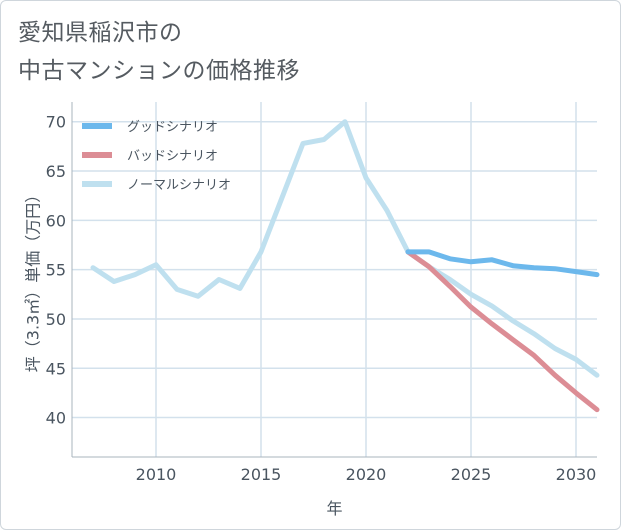 The height and width of the screenshot is (530, 621). I want to click on y-tick-label: 65, so click(56, 171).